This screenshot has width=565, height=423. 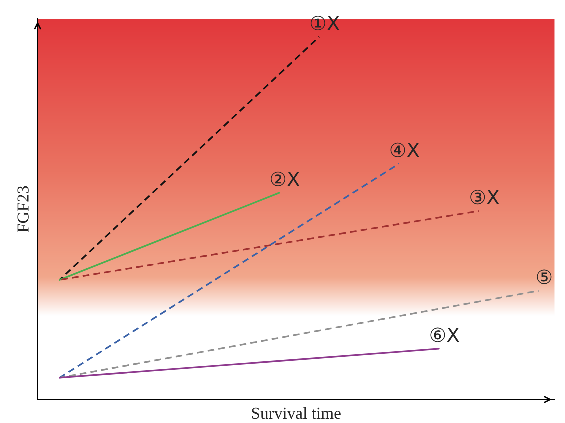 What do you see at coordinates (405, 150) in the screenshot?
I see `series-label: ④X` at bounding box center [405, 150].